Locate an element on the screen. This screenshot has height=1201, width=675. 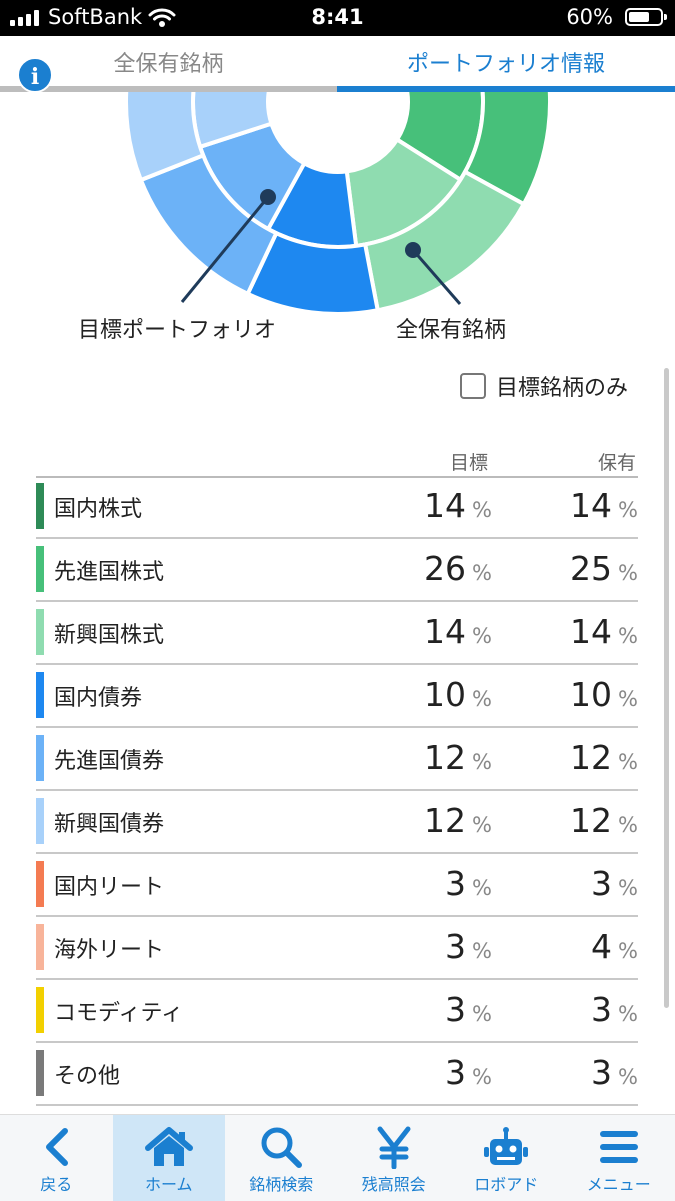
nav-roboad: ロボアド is located at coordinates (506, 1158).